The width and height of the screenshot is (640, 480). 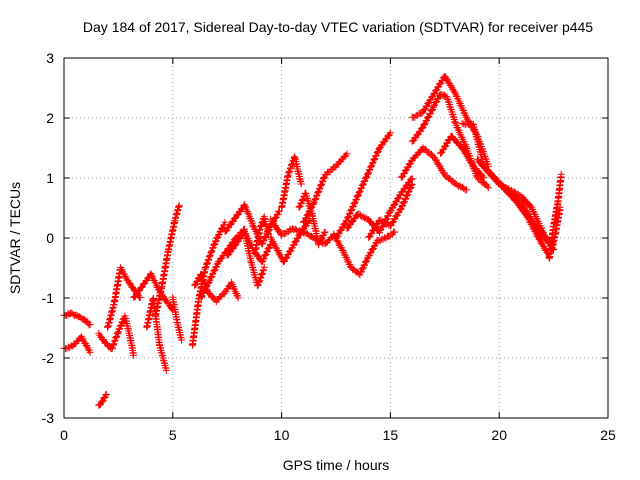 I want to click on series-s24, so click(x=379, y=206).